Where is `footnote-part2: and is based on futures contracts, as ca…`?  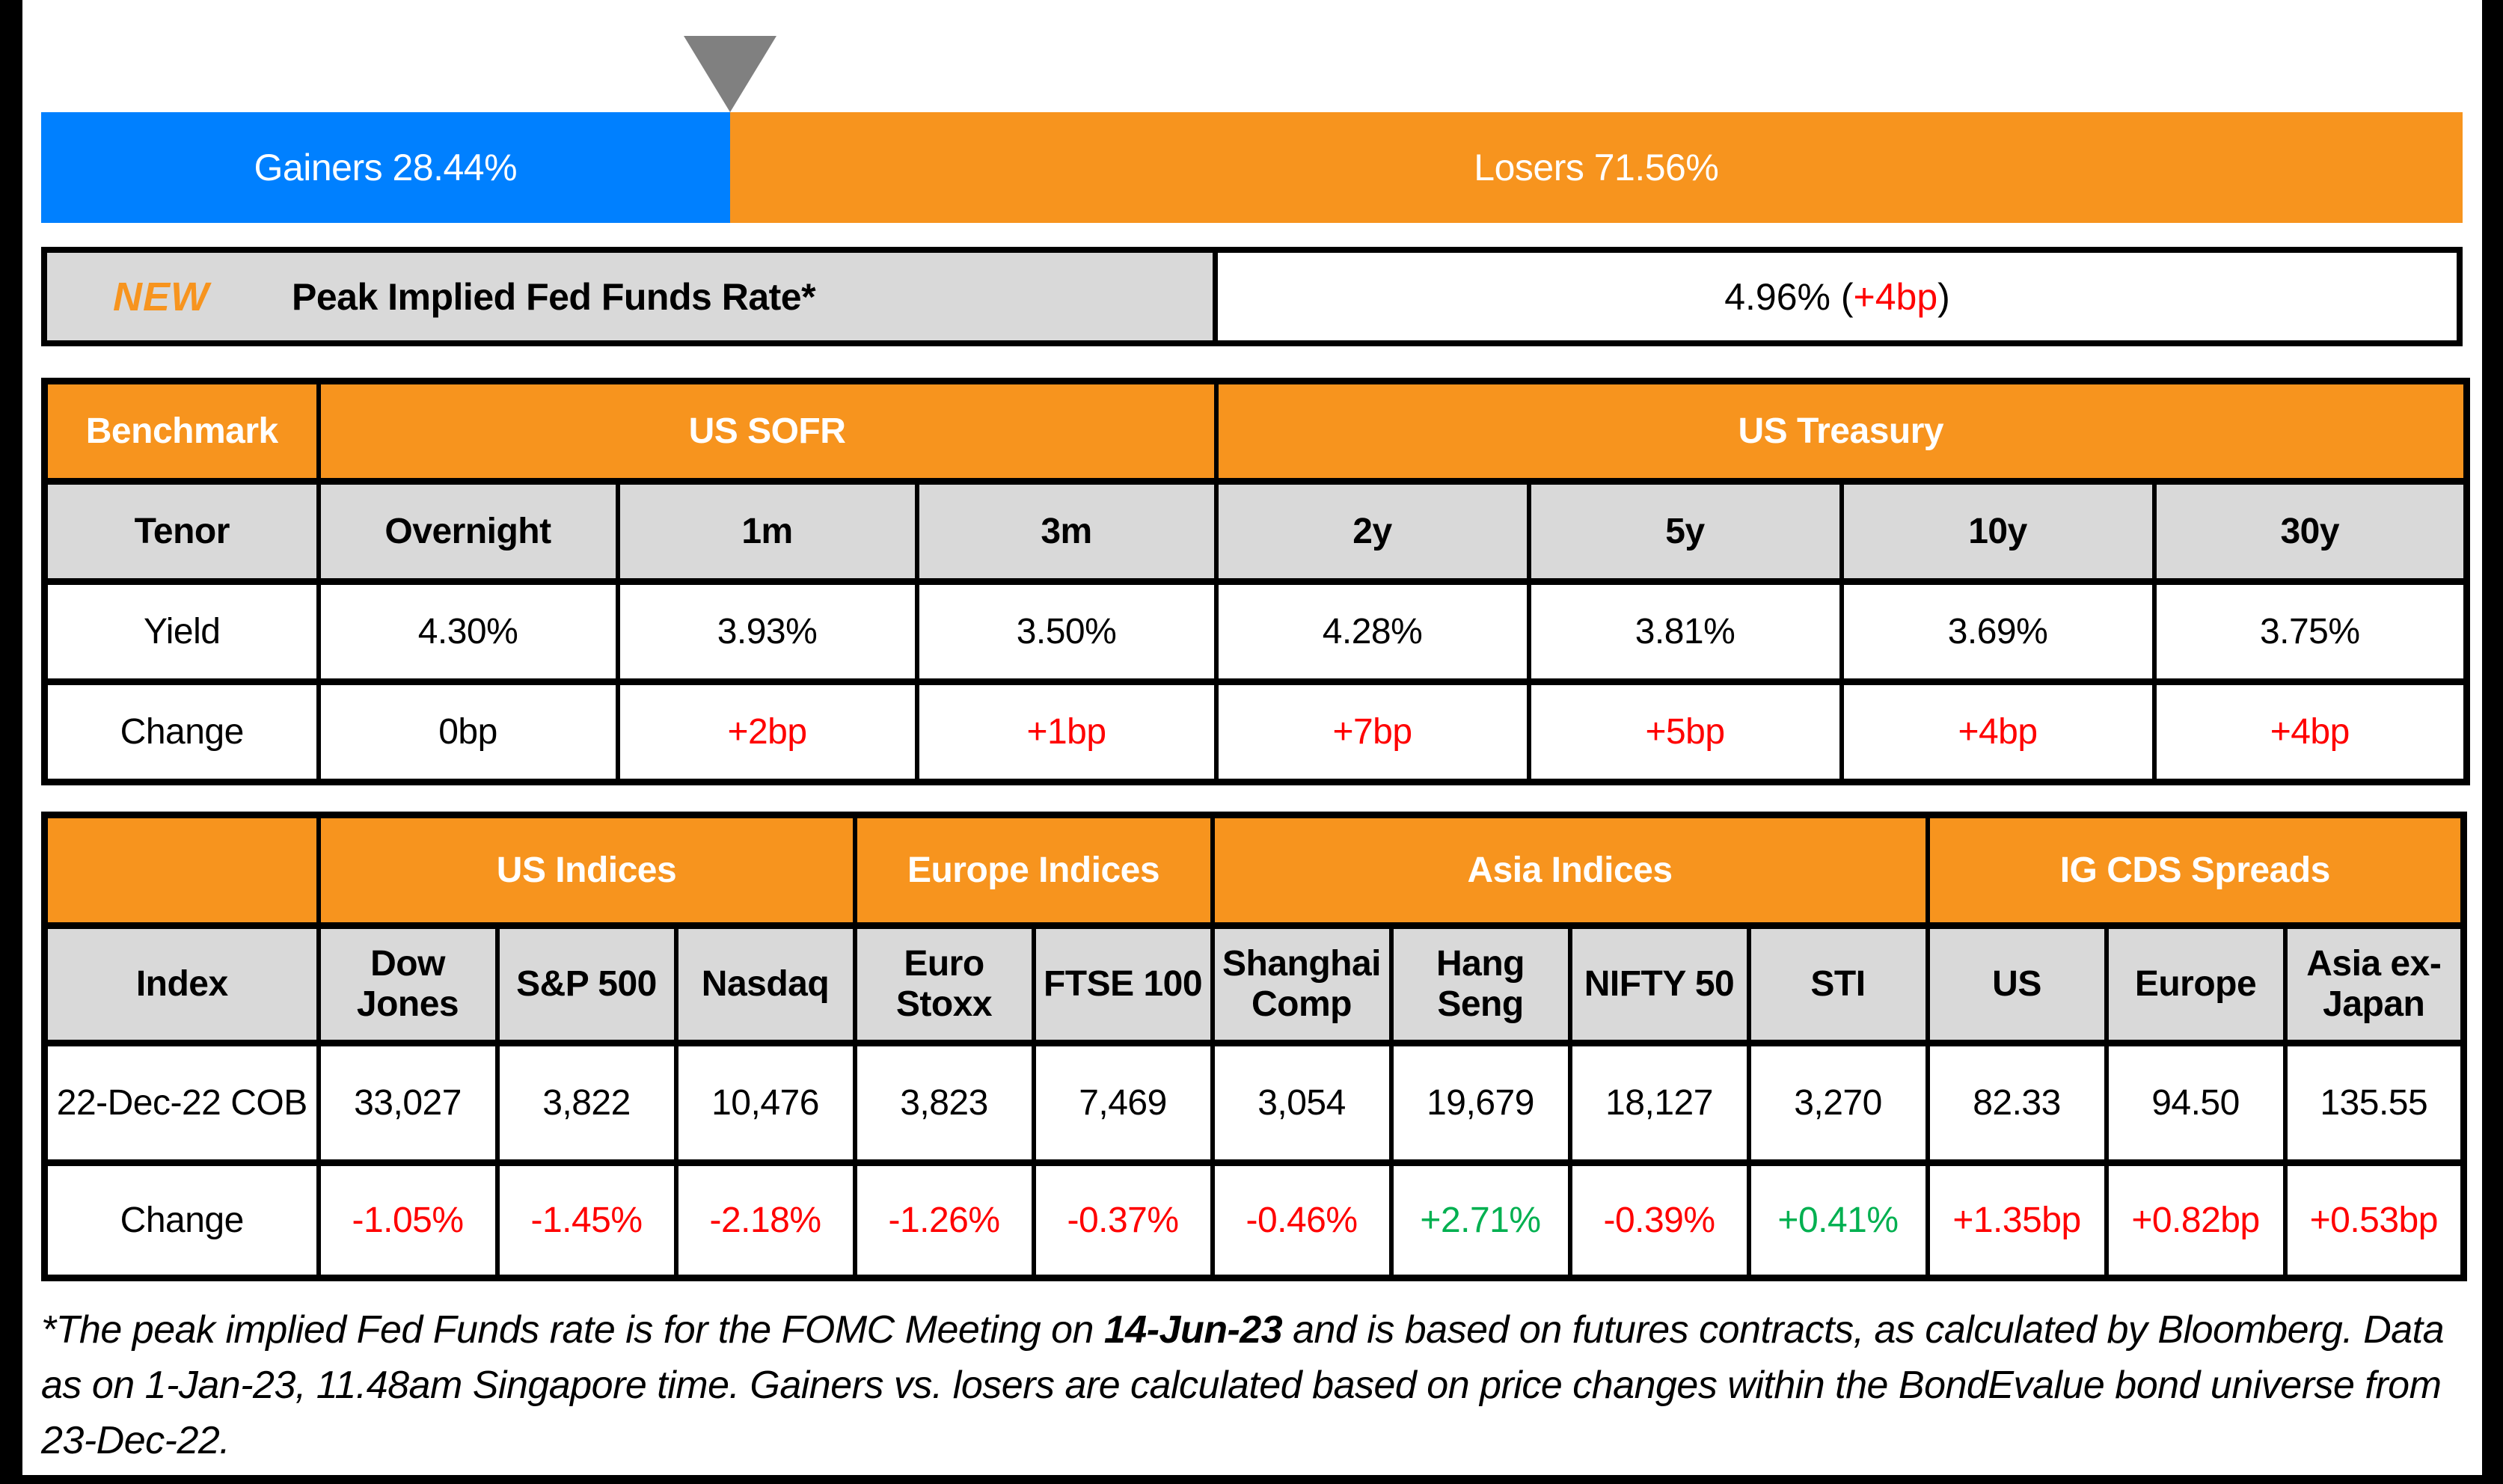
footnote-part2: and is based on futures contracts, as ca… is located at coordinates (1243, 1385).